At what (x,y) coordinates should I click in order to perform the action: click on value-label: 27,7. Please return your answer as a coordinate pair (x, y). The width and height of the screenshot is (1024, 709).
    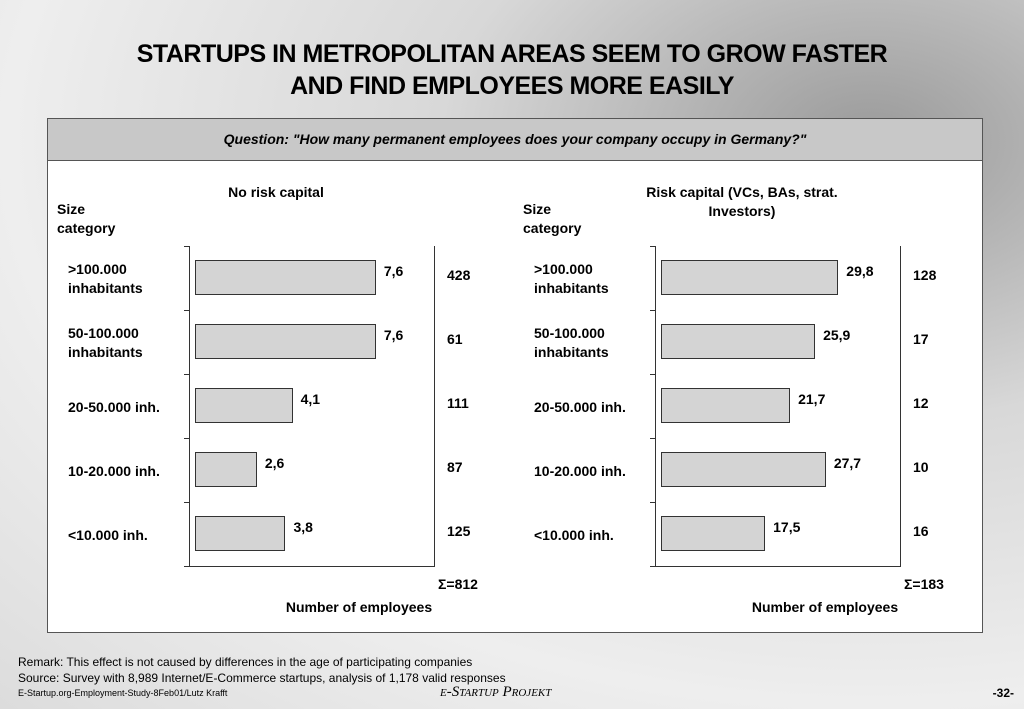
    Looking at the image, I should click on (847, 463).